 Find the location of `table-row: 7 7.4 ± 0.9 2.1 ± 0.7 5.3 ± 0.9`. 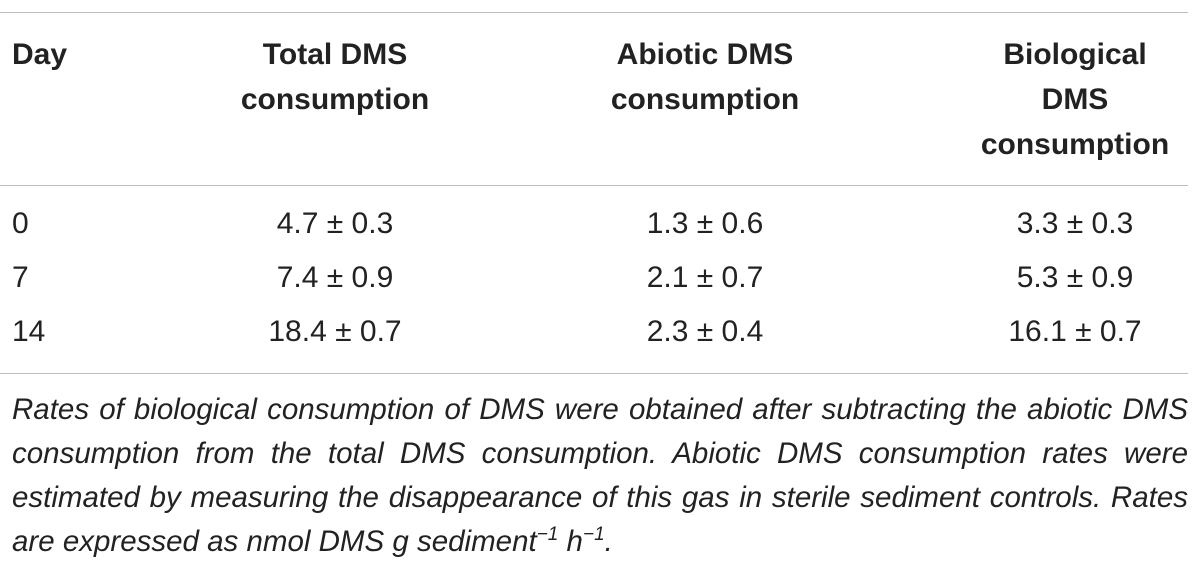

table-row: 7 7.4 ± 0.9 2.1 ± 0.7 5.3 ± 0.9 is located at coordinates (594, 278).